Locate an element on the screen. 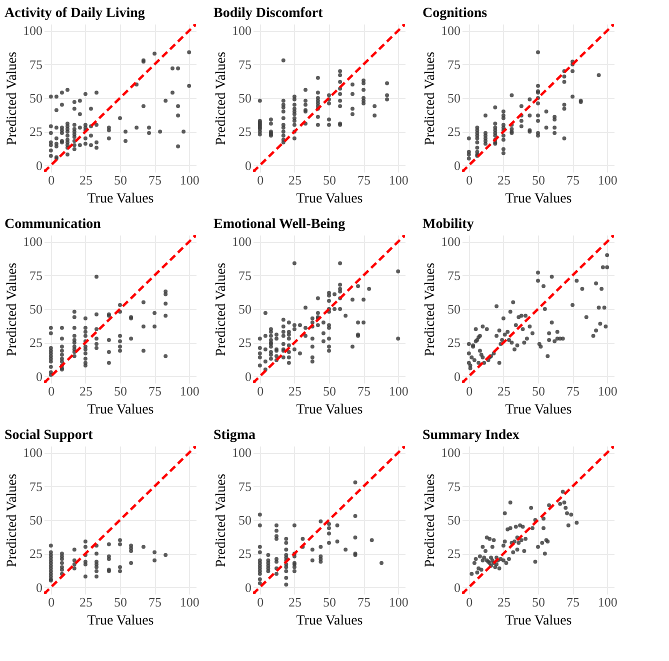 The image size is (669, 661). chart-title: Summary Index is located at coordinates (471, 435).